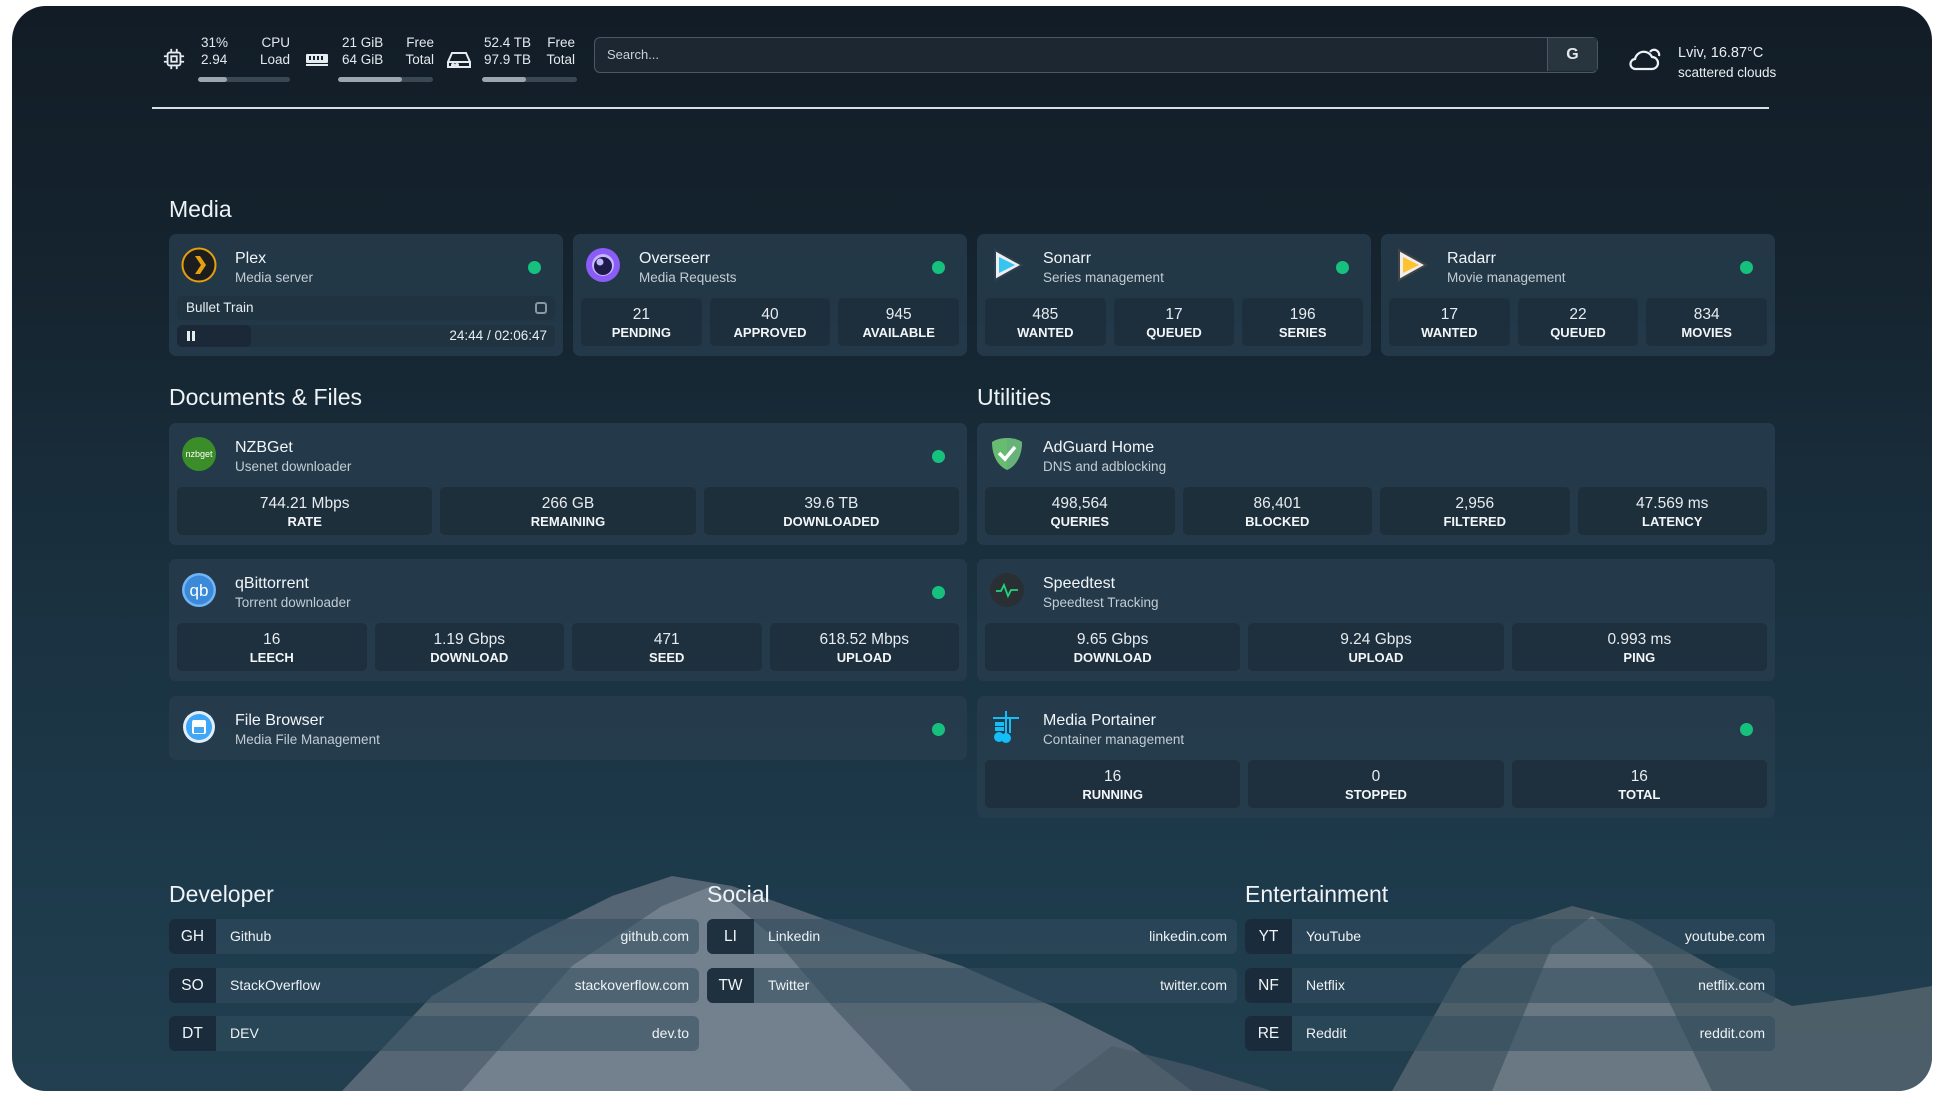 The width and height of the screenshot is (1944, 1104). I want to click on card-subtitle: Container management, so click(1114, 739).